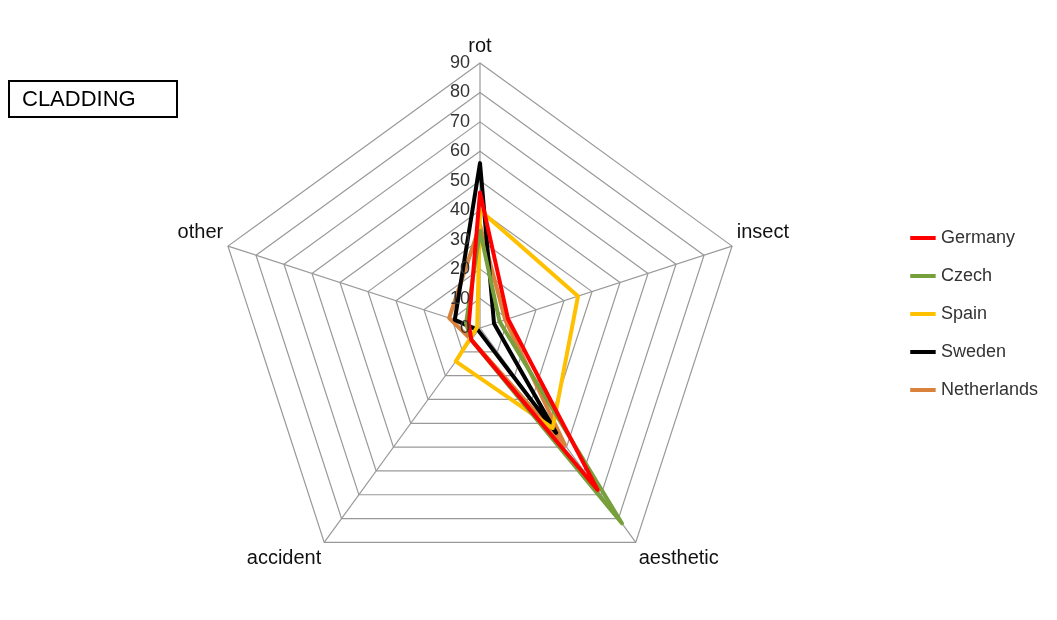  I want to click on y-tick-label: 90, so click(459, 61).